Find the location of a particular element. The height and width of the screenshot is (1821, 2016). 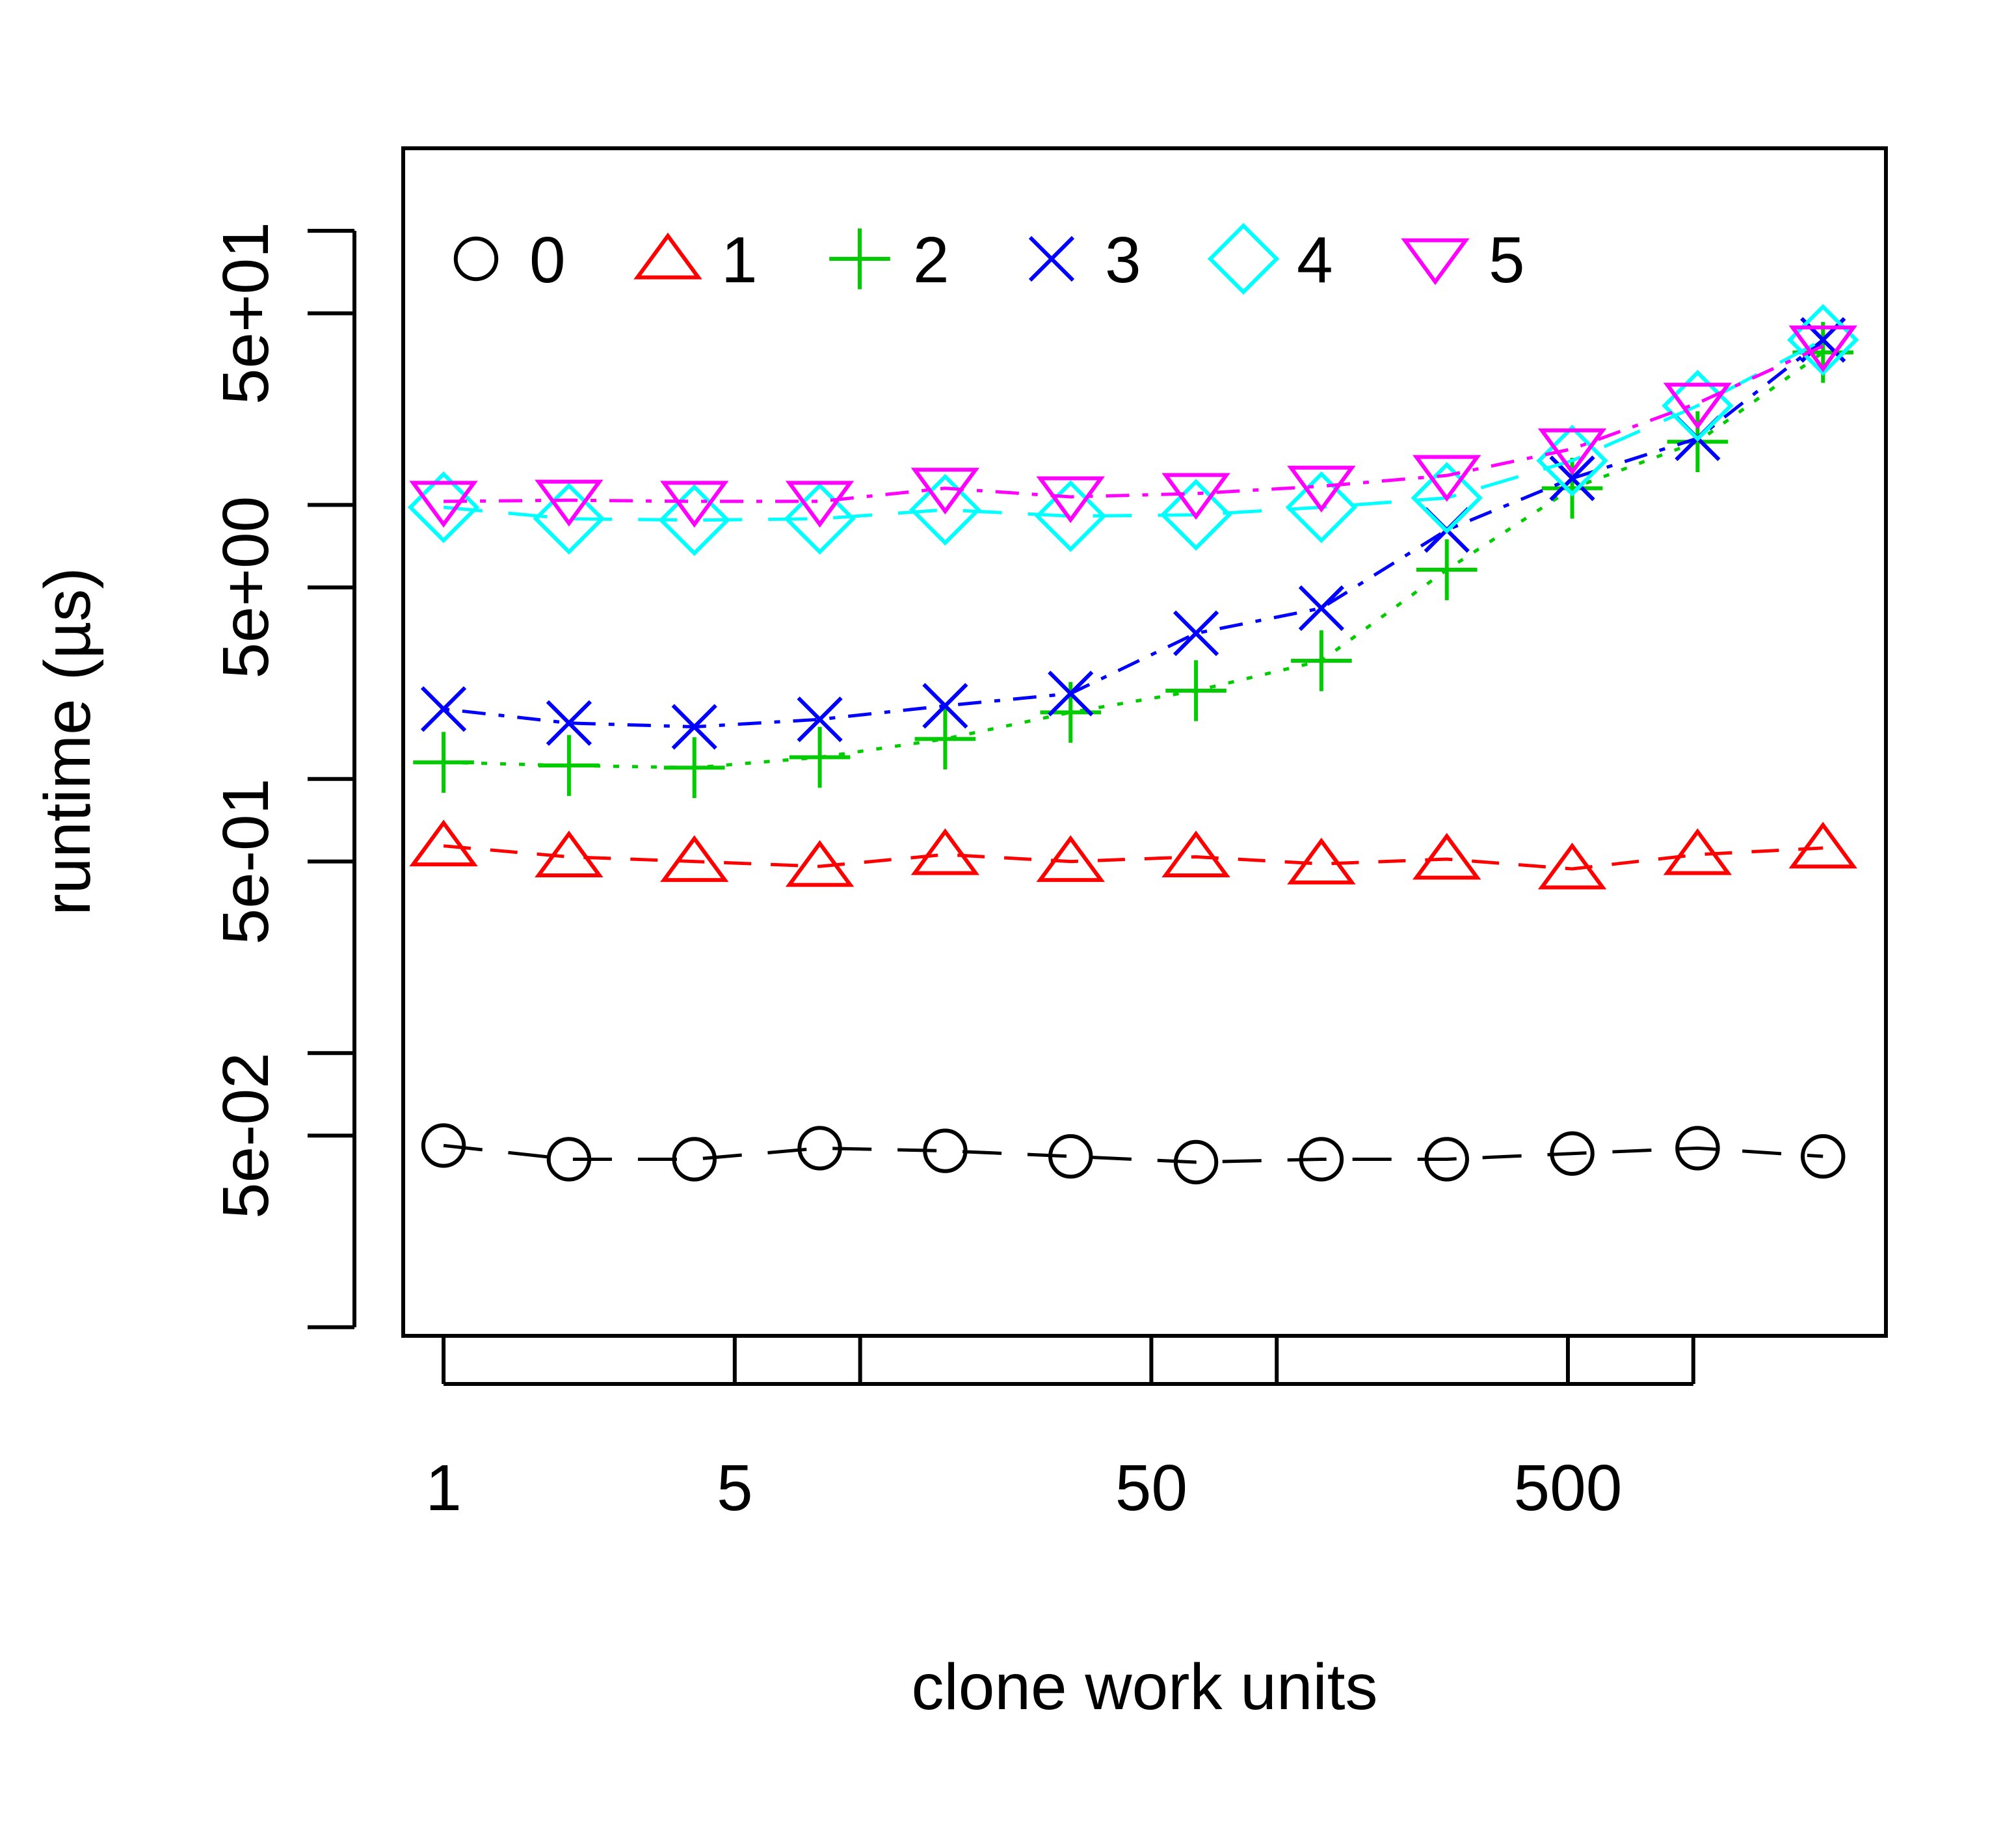

x-axis-title: clone work units is located at coordinates (1145, 1687).